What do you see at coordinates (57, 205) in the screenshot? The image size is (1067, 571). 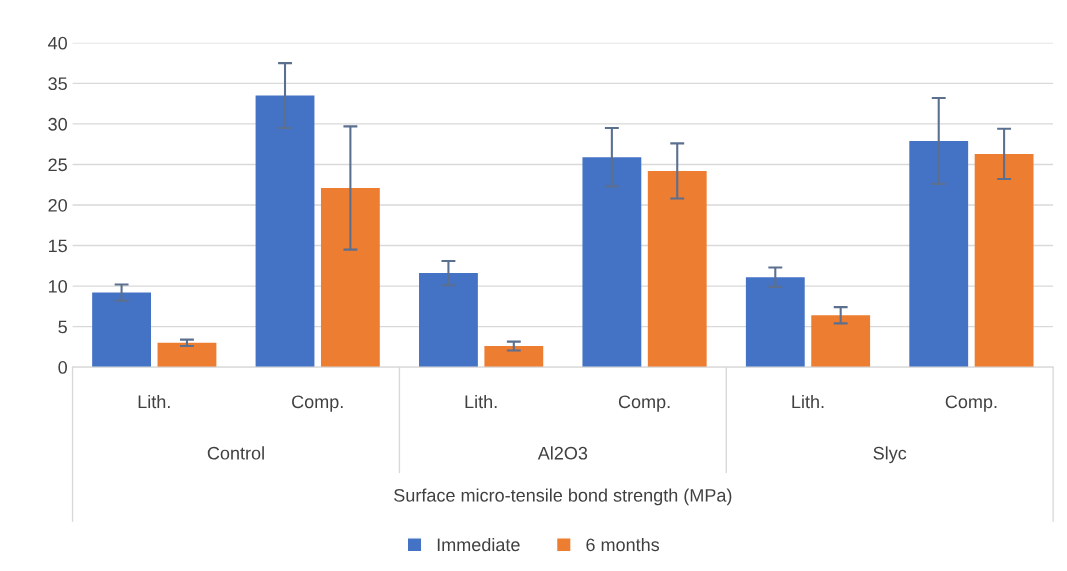 I see `y-tick-label: 20` at bounding box center [57, 205].